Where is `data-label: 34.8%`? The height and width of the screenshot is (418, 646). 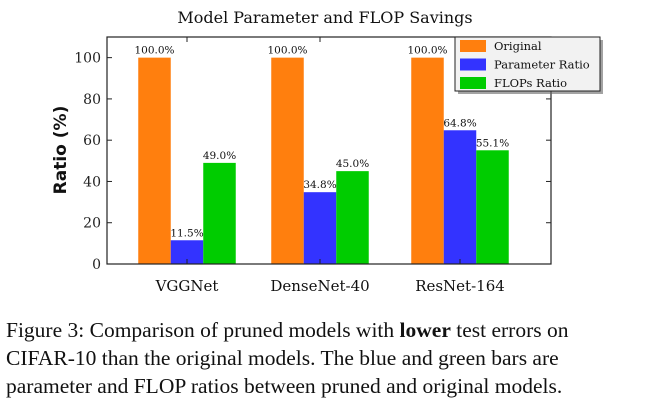 data-label: 34.8% is located at coordinates (319, 185).